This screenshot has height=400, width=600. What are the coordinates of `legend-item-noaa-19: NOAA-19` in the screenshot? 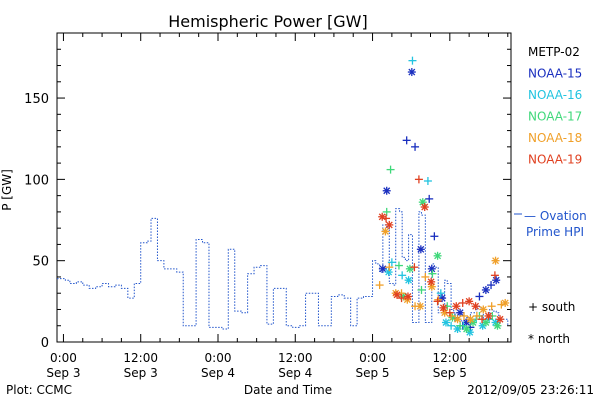 It's located at (555, 160).